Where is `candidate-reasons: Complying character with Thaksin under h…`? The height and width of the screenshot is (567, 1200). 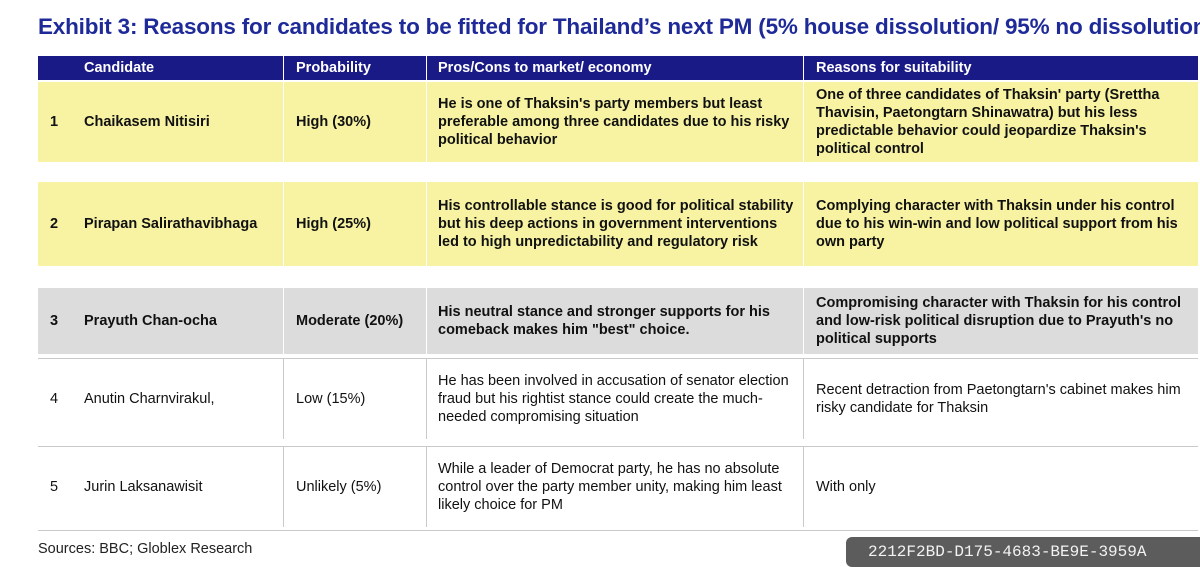
candidate-reasons: Complying character with Thaksin under h… is located at coordinates (997, 224).